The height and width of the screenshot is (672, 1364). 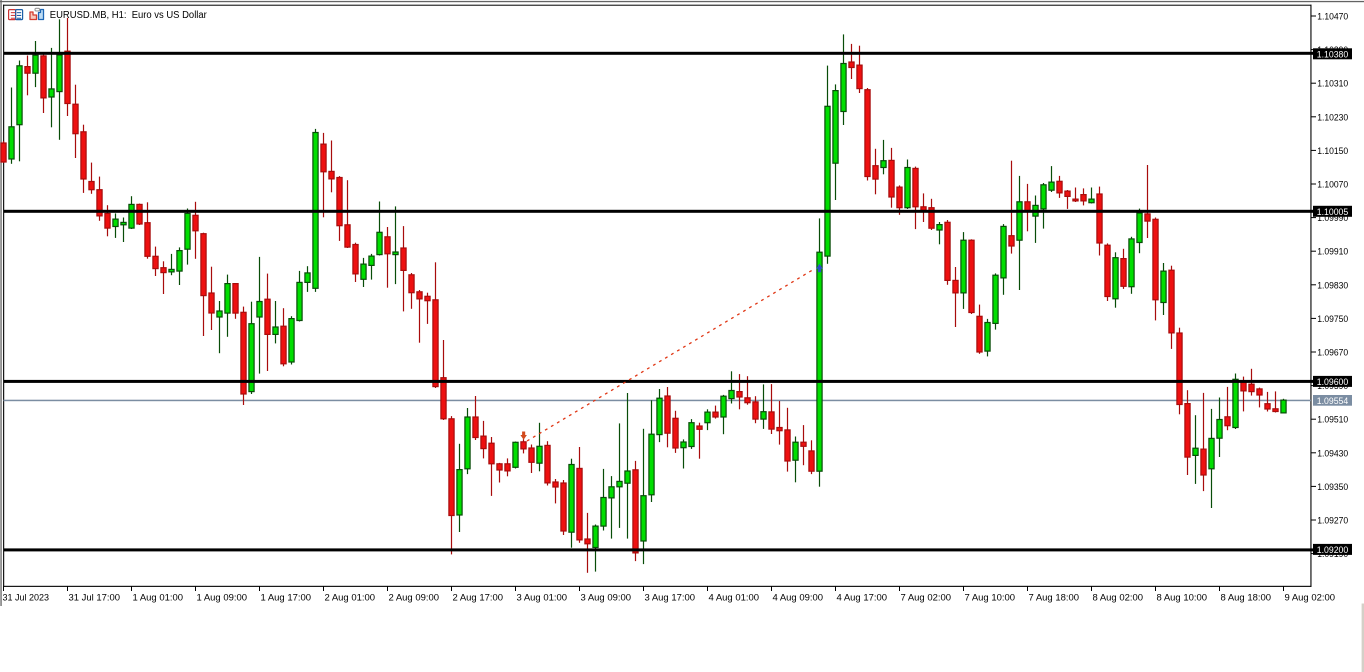 What do you see at coordinates (1332, 381) in the screenshot?
I see `svg-text: 1.09600` at bounding box center [1332, 381].